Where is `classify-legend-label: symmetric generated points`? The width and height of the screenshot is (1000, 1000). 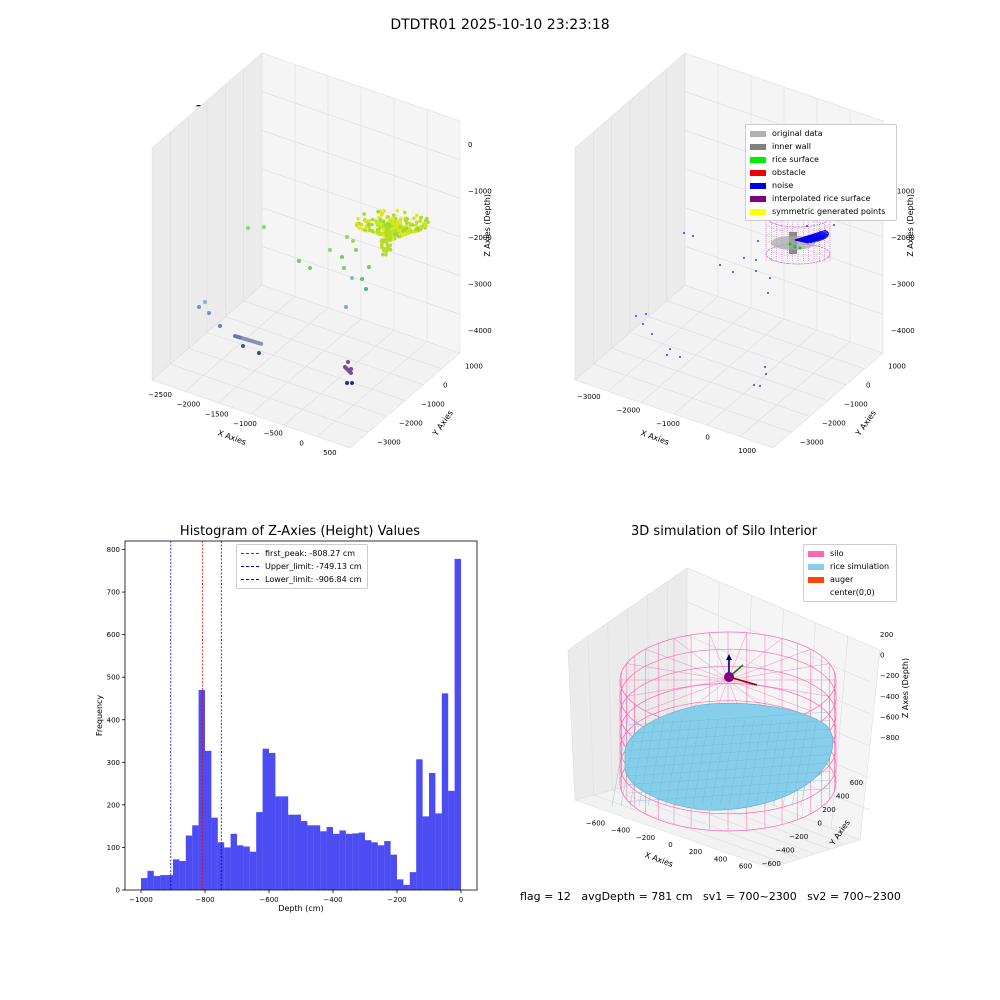
classify-legend-label: symmetric generated points is located at coordinates (828, 211).